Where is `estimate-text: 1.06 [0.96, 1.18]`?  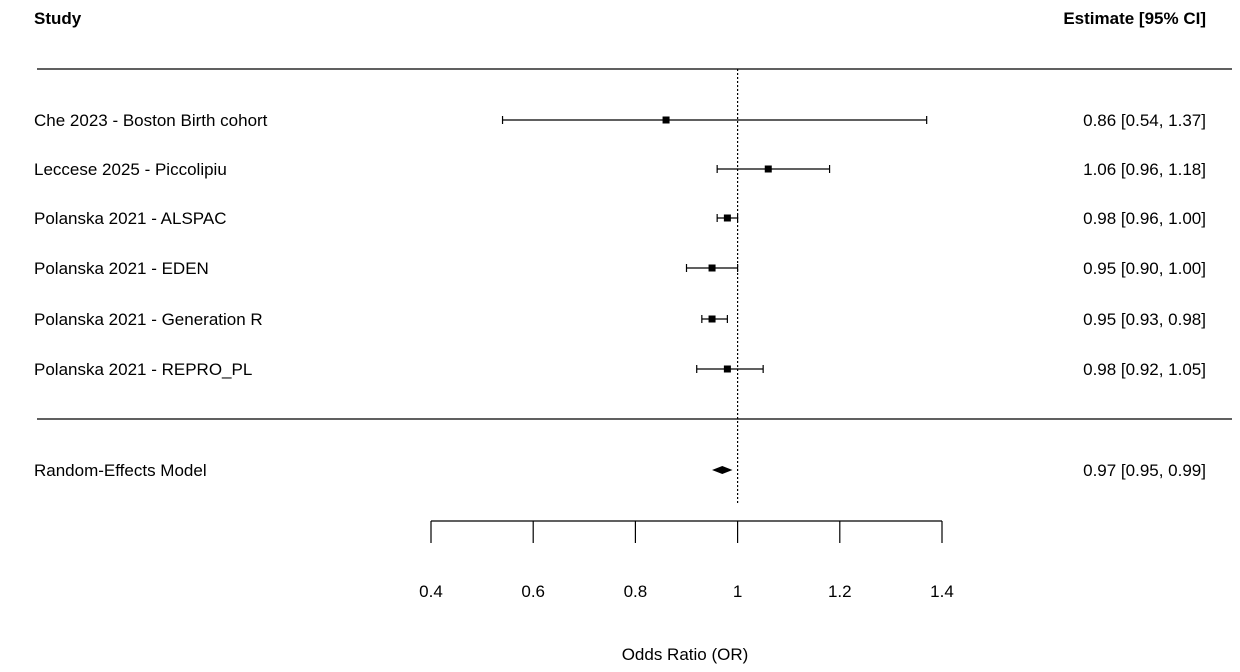 estimate-text: 1.06 [0.96, 1.18] is located at coordinates (1144, 169).